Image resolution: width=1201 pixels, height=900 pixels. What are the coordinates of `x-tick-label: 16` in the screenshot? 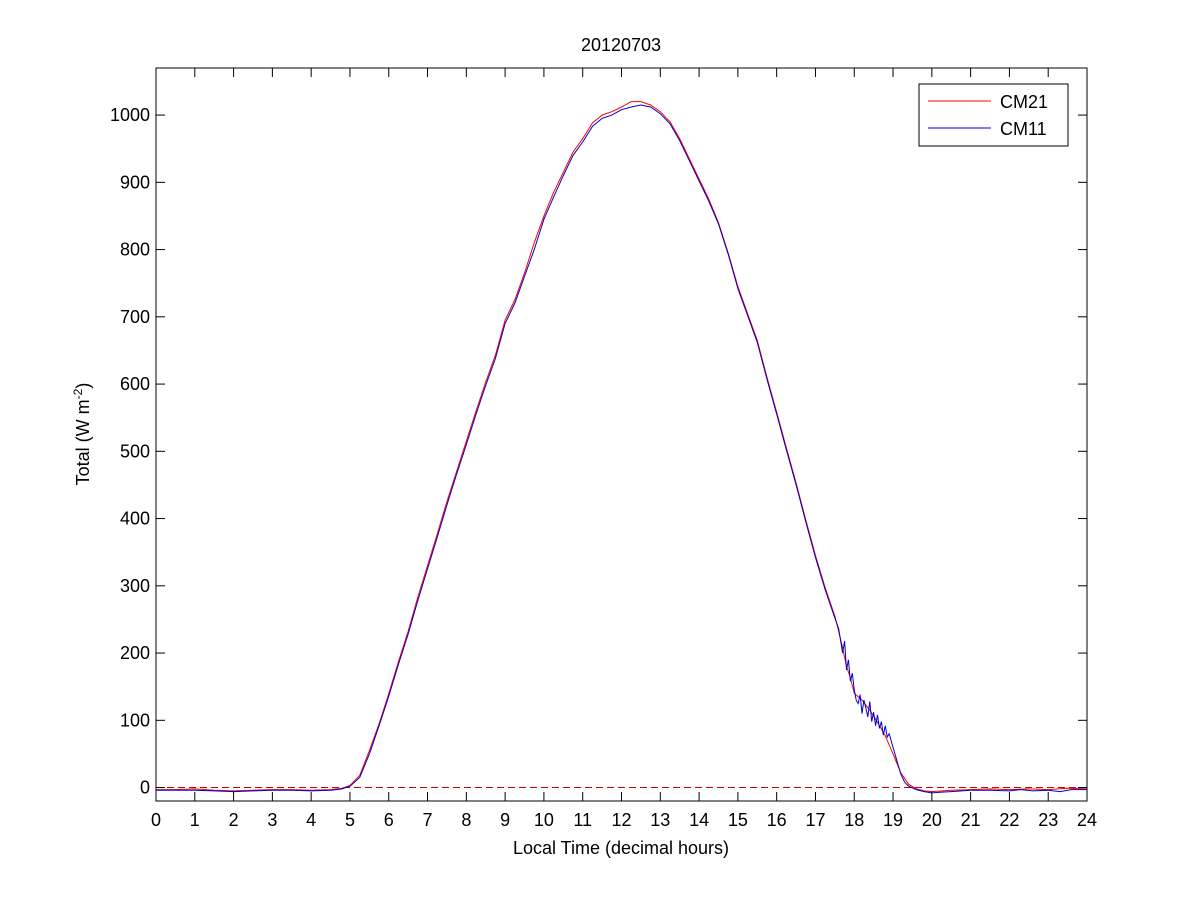 It's located at (777, 820).